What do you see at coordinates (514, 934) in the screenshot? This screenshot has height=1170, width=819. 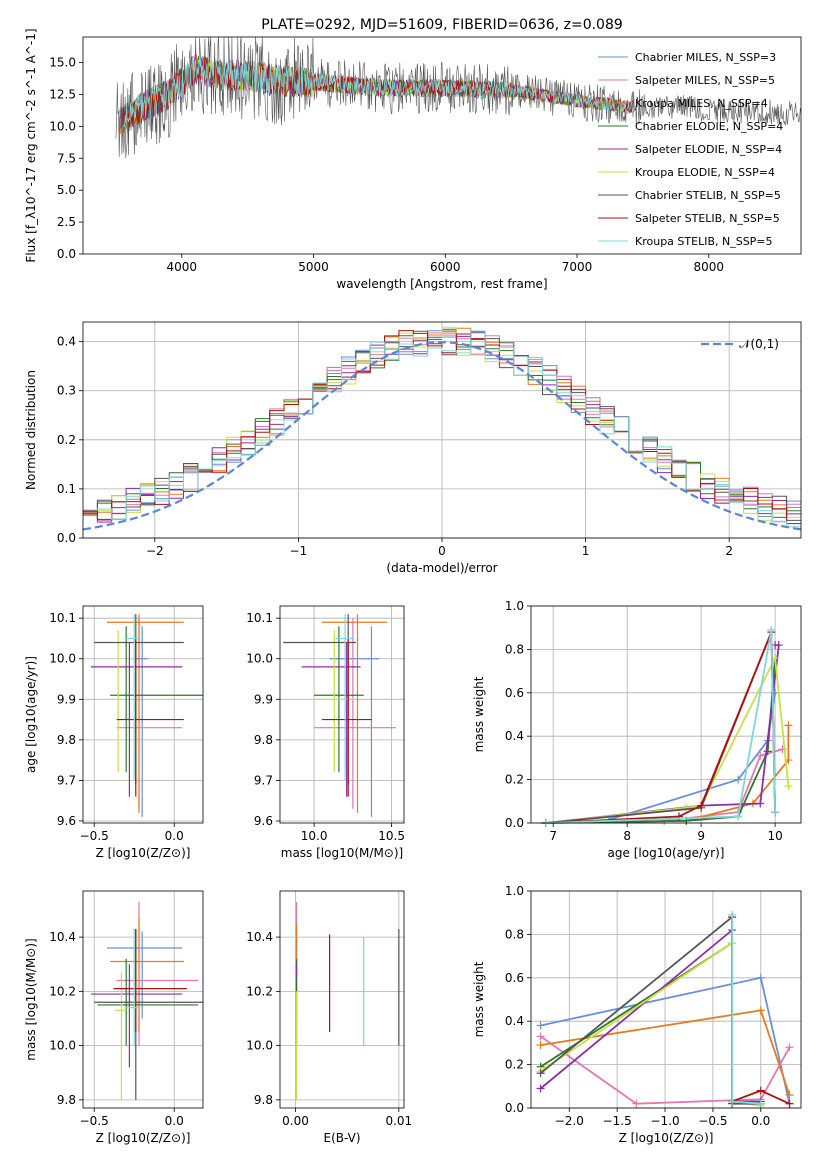 I see `y-tick-label: 0.8` at bounding box center [514, 934].